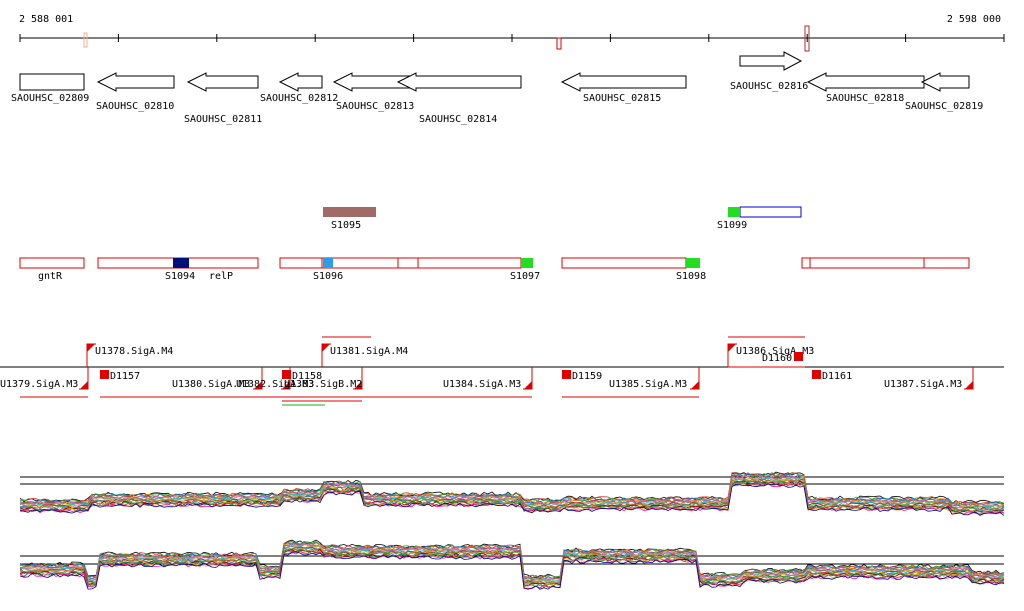 The height and width of the screenshot is (611, 1024). Describe the element at coordinates (375, 106) in the screenshot. I see `gene-label: SAOUHSC_02813` at that location.